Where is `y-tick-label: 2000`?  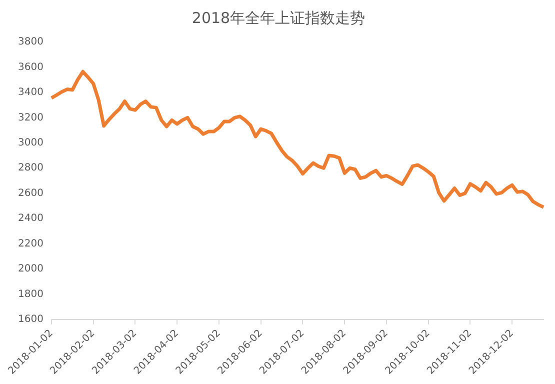
y-tick-label: 2000 is located at coordinates (31, 269).